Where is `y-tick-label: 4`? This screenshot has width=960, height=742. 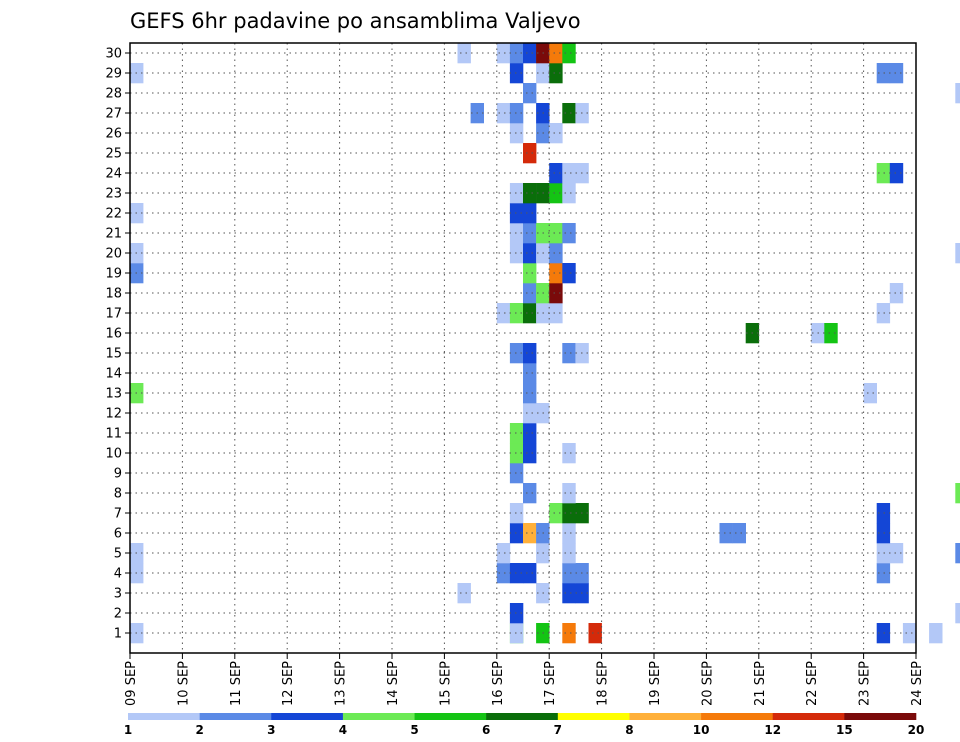
y-tick-label: 4 is located at coordinates (118, 574).